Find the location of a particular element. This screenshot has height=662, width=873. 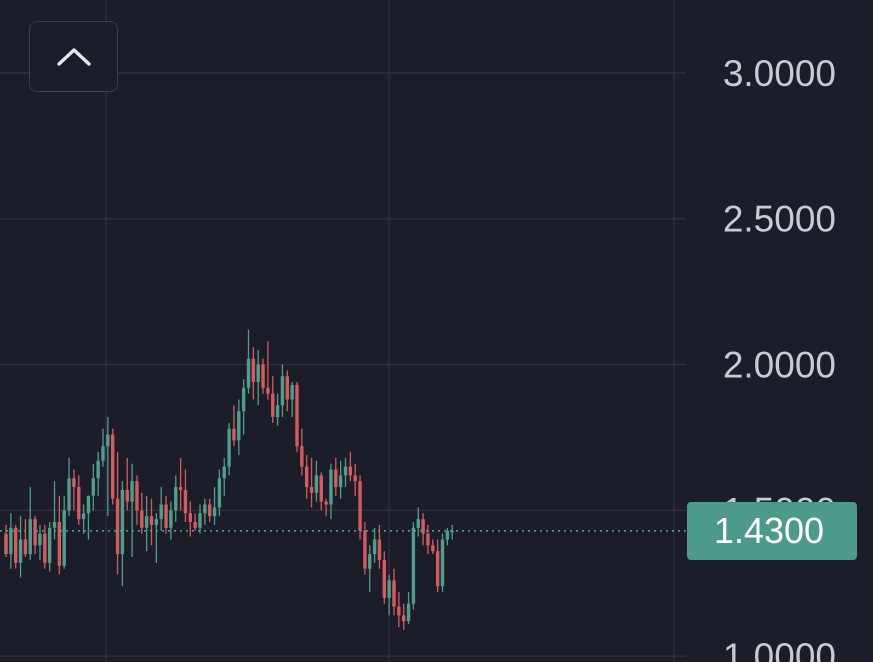

y-tick-label: 2.5000 is located at coordinates (779, 219).